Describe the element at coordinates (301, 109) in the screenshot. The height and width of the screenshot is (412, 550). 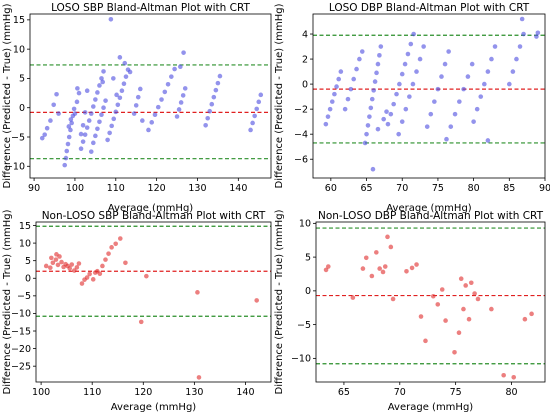
I see `y-tick-label: −2` at that location.